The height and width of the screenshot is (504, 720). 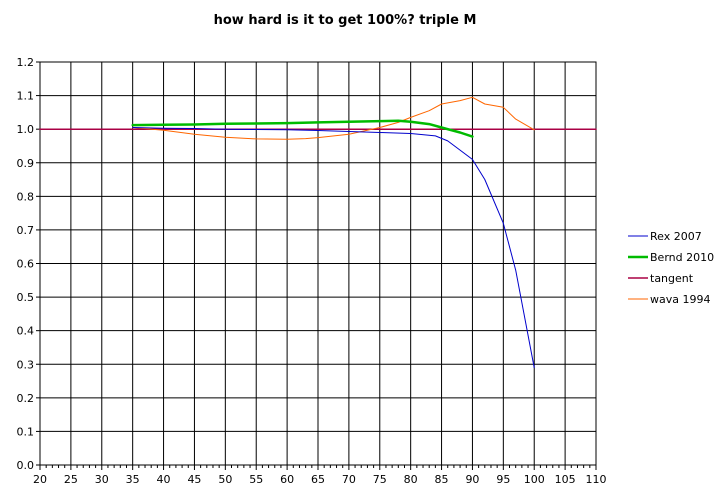 I want to click on x-tick-label: 110, so click(x=596, y=479).